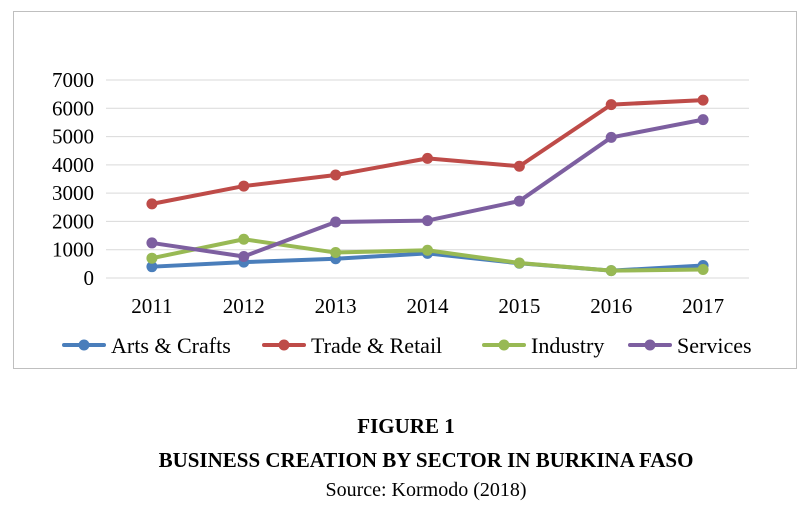 This screenshot has height=517, width=812. Describe the element at coordinates (567, 345) in the screenshot. I see `legend-label: Industry` at that location.